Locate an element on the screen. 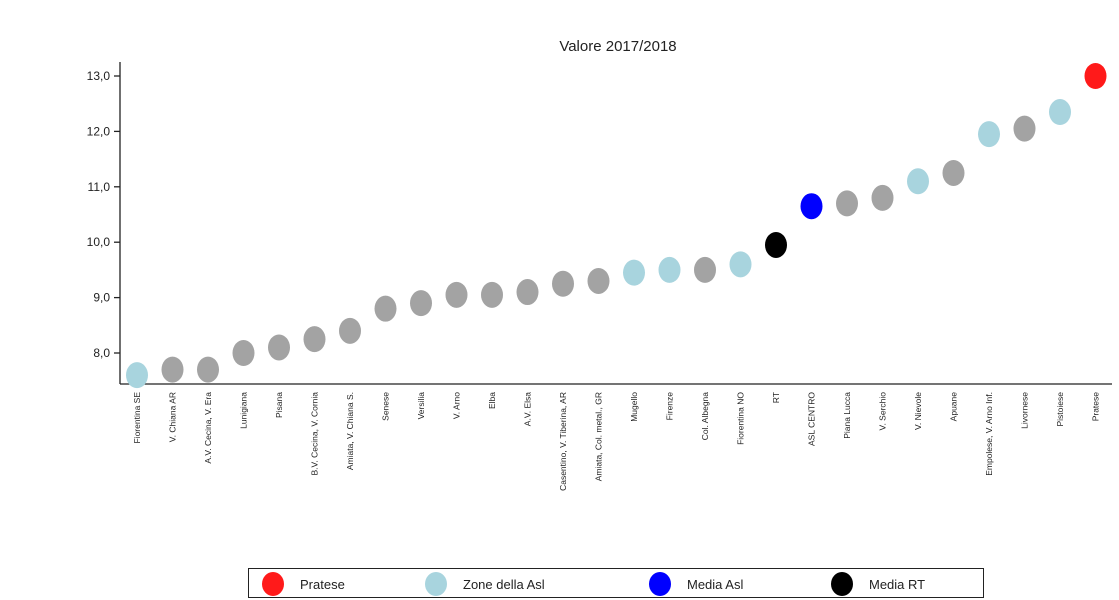 The image size is (1119, 600). y-tick-label: 13,0 is located at coordinates (99, 76).